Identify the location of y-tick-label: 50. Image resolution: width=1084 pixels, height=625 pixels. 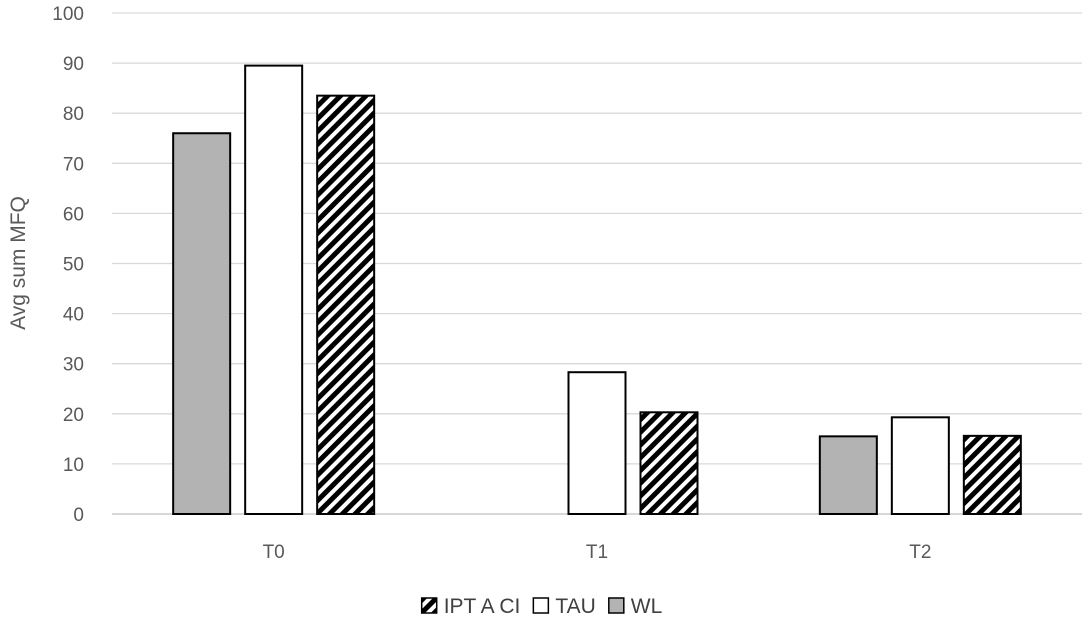
(73, 265).